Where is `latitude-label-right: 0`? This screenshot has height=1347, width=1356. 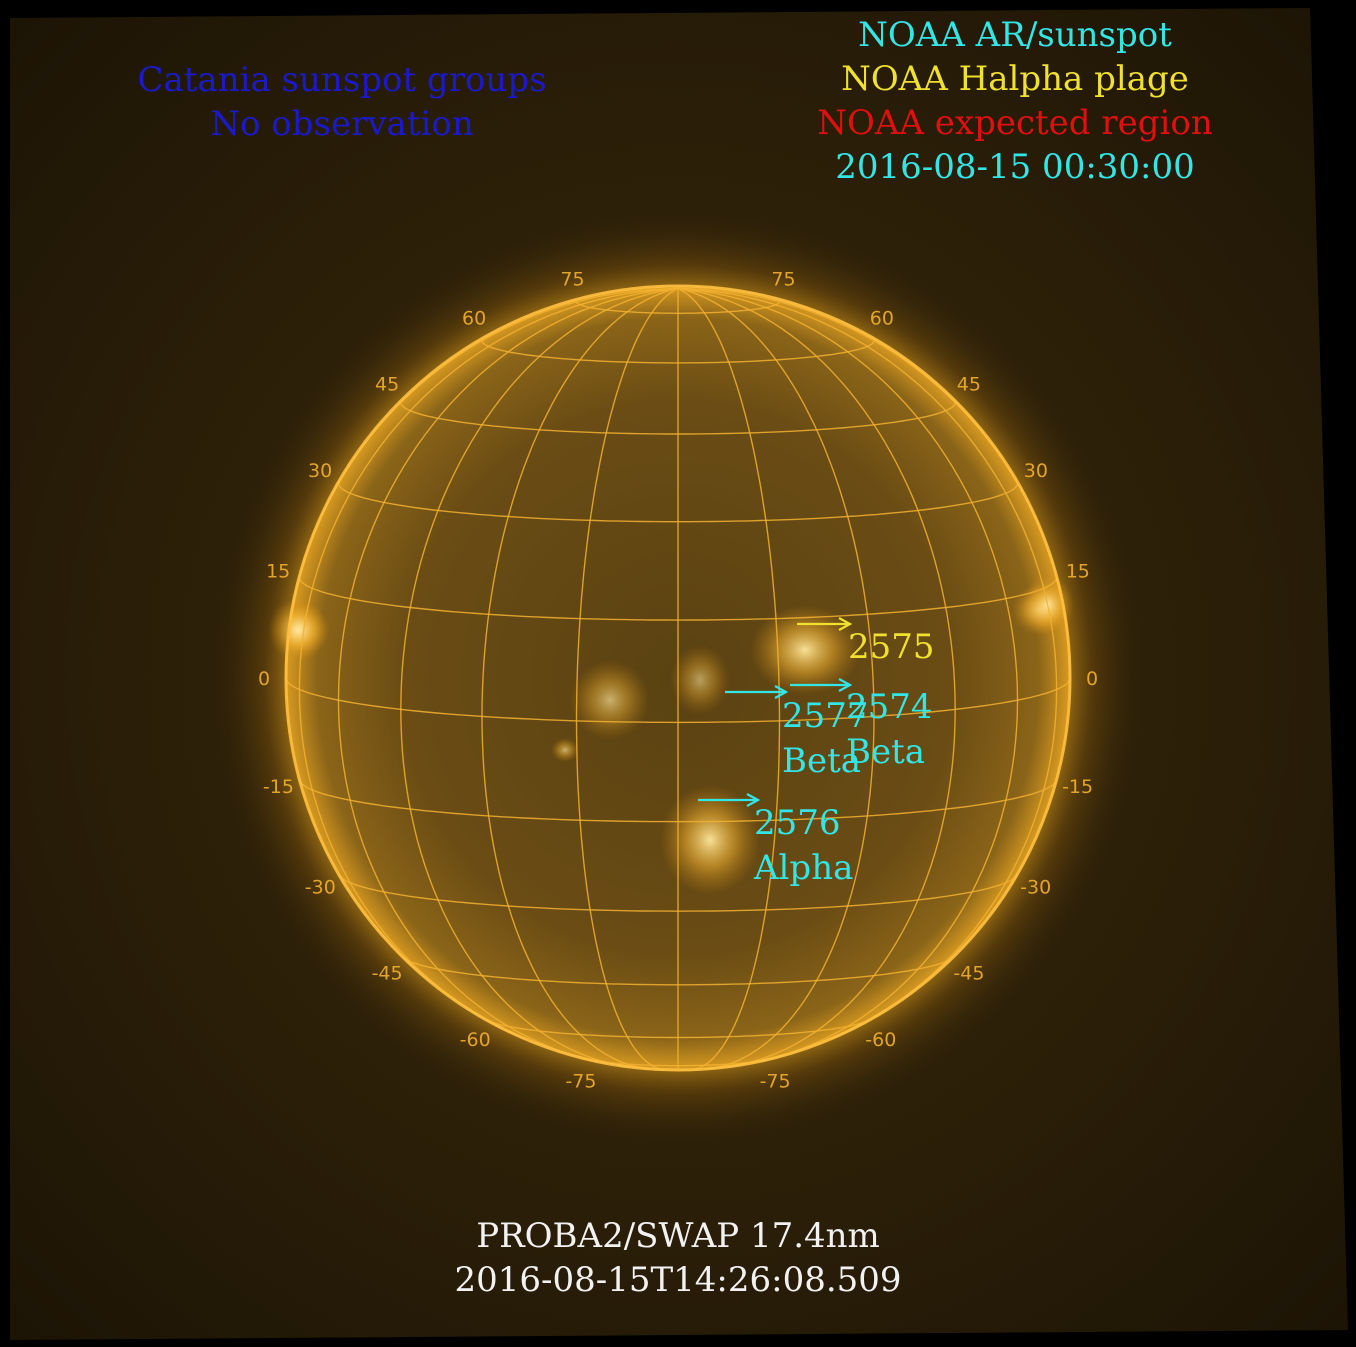
latitude-label-right: 0 is located at coordinates (1092, 679).